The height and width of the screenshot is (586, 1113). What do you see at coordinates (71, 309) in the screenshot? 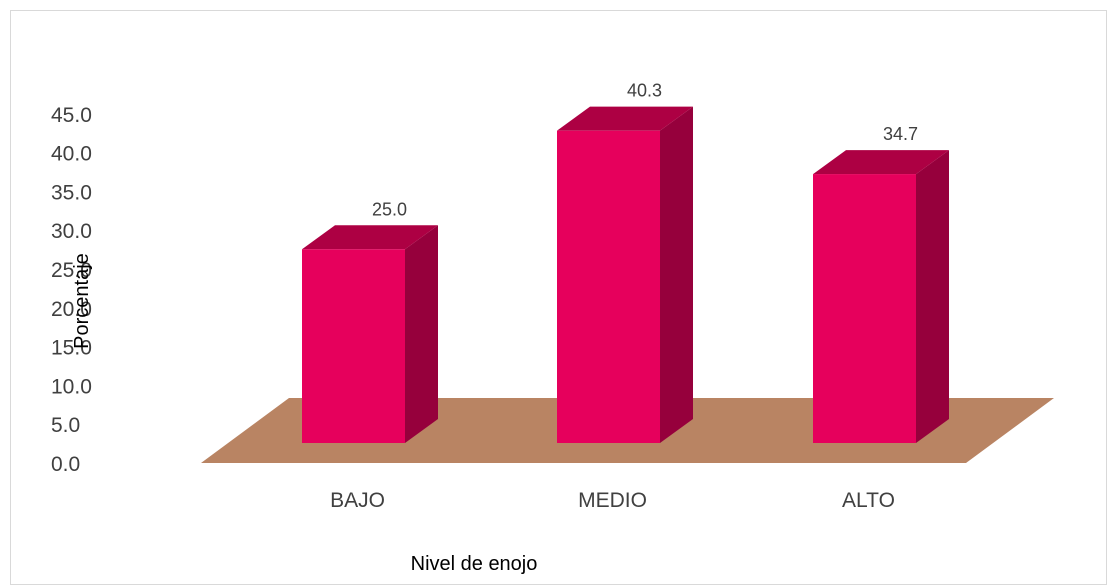
I see `y-tick-label: 20.0` at bounding box center [71, 309].